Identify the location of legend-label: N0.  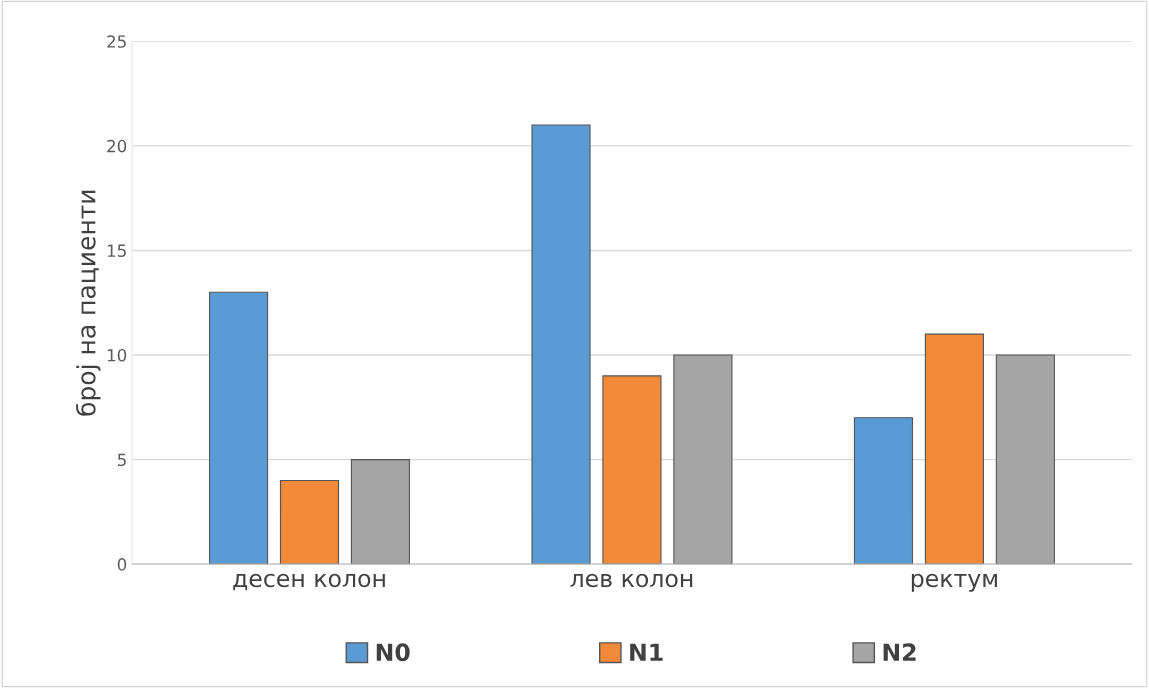
(393, 652).